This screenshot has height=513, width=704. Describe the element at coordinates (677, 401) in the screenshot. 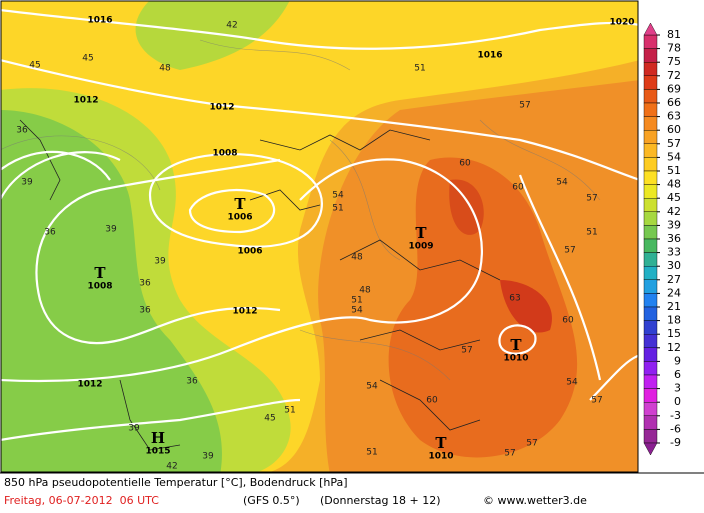

I see `colorbar-label: 0` at that location.